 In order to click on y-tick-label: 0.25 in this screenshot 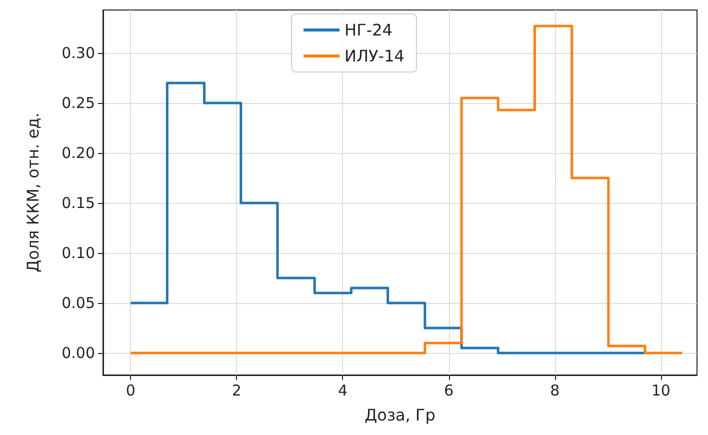, I will do `click(78, 103)`.